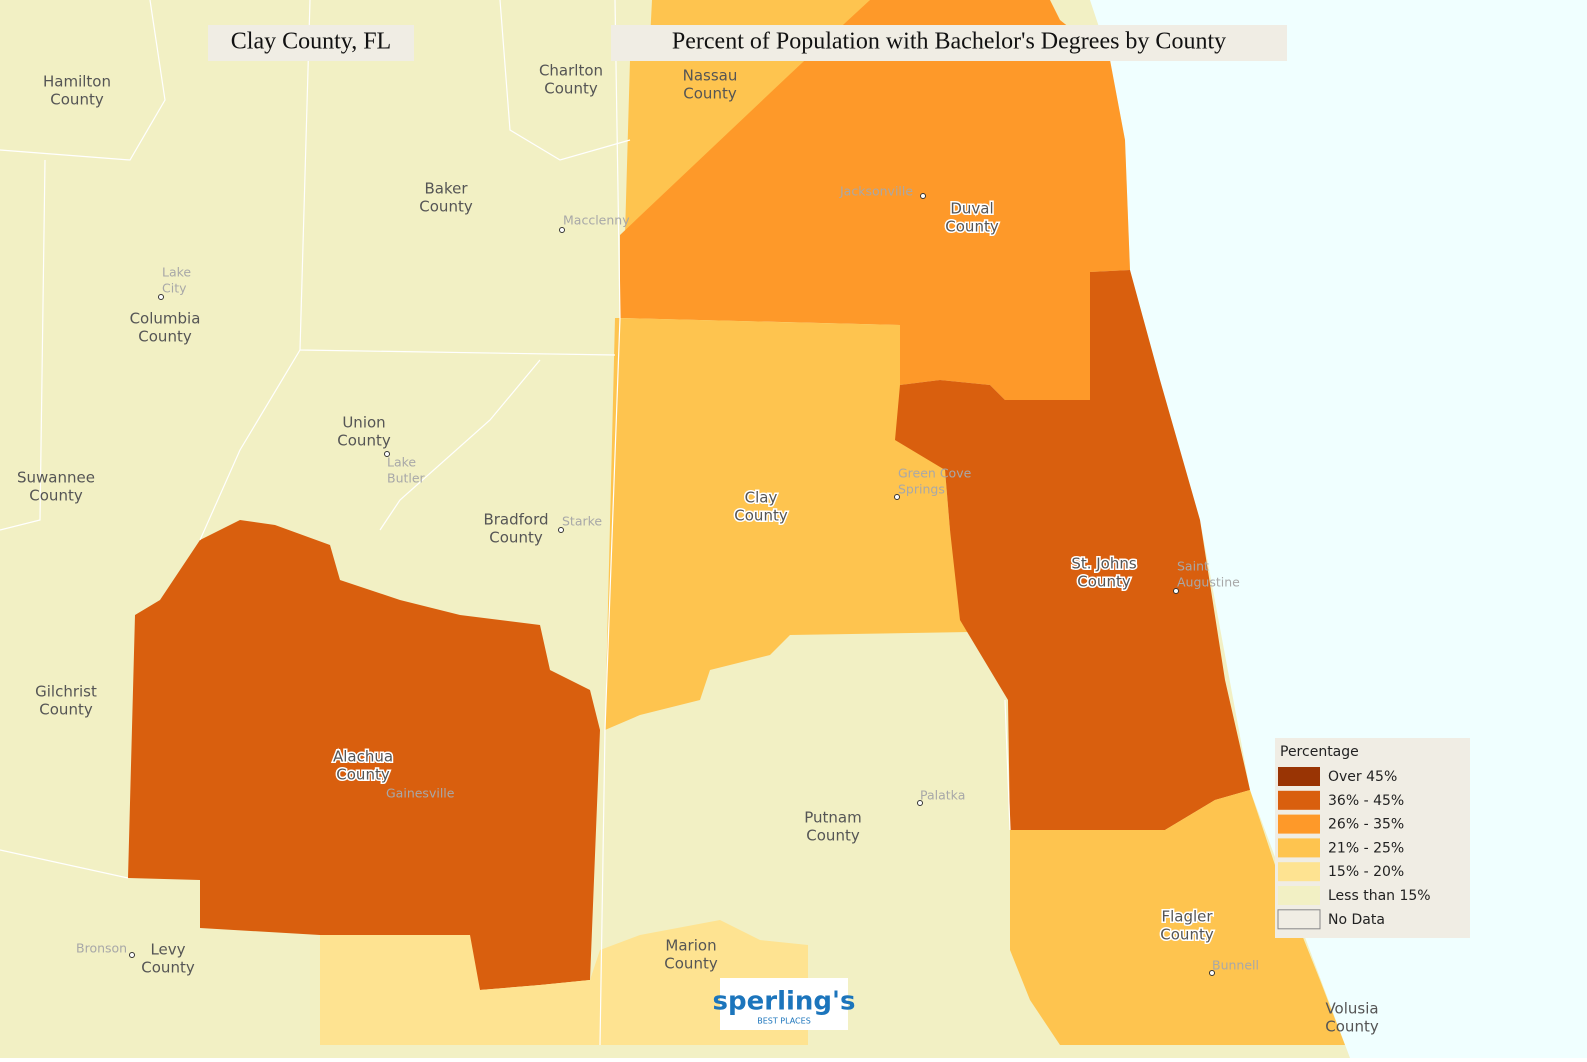 The width and height of the screenshot is (1587, 1062). What do you see at coordinates (564, 982) in the screenshot?
I see `marion` at bounding box center [564, 982].